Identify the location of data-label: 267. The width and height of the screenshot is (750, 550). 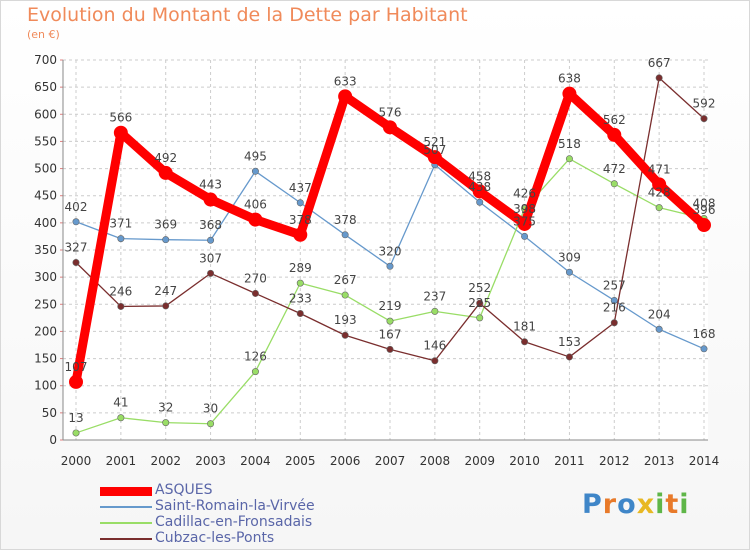
(345, 280).